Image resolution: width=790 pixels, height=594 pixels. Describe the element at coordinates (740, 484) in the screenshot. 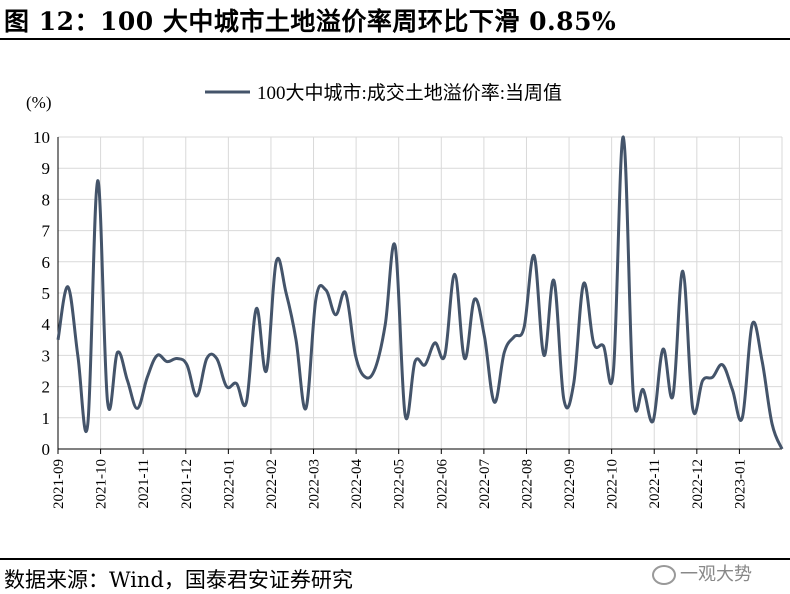

I see `x-tick-label: 2023-01` at that location.